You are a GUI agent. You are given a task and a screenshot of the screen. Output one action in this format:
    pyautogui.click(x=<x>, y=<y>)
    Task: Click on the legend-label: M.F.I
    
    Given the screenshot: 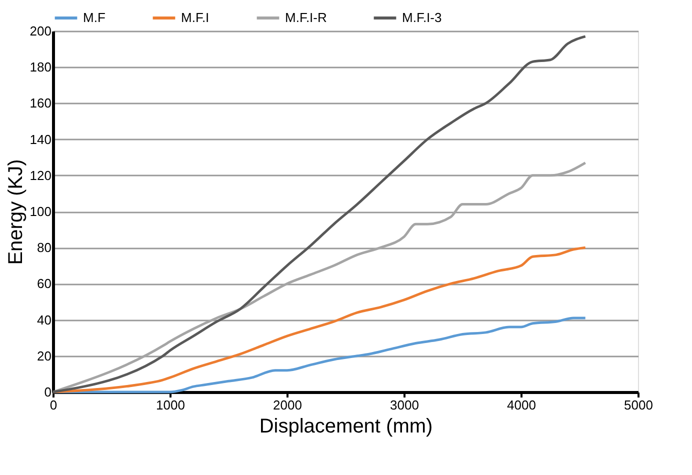 What is the action you would take?
    pyautogui.click(x=195, y=17)
    